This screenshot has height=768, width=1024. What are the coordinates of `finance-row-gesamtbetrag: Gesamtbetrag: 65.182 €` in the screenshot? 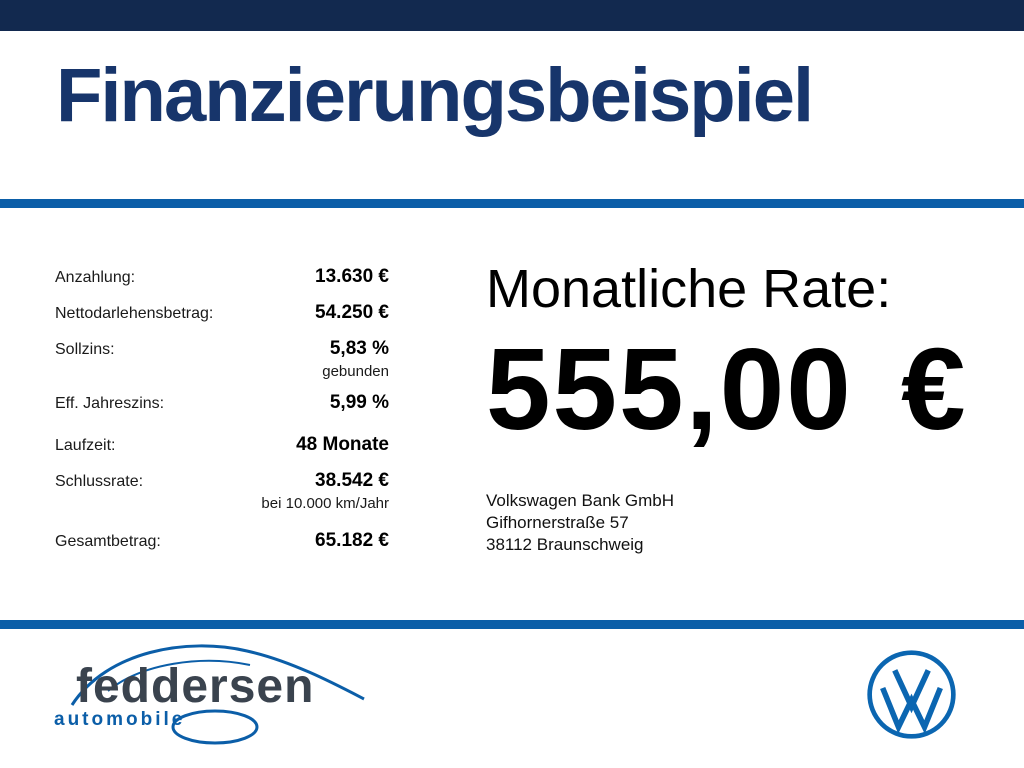 It's located at (222, 541).